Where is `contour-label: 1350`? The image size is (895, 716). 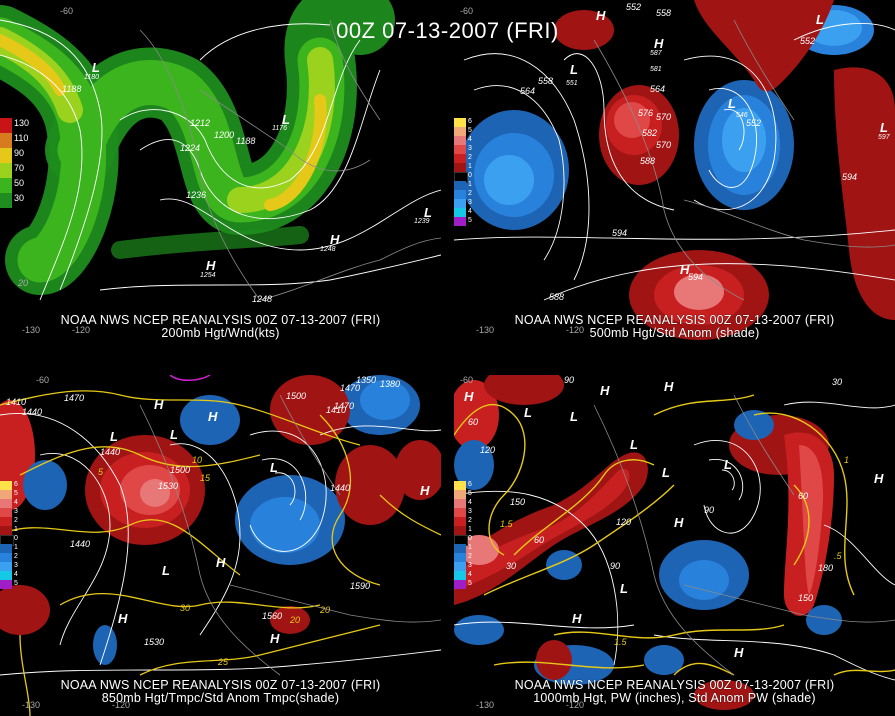
contour-label: 1350 is located at coordinates (366, 380).